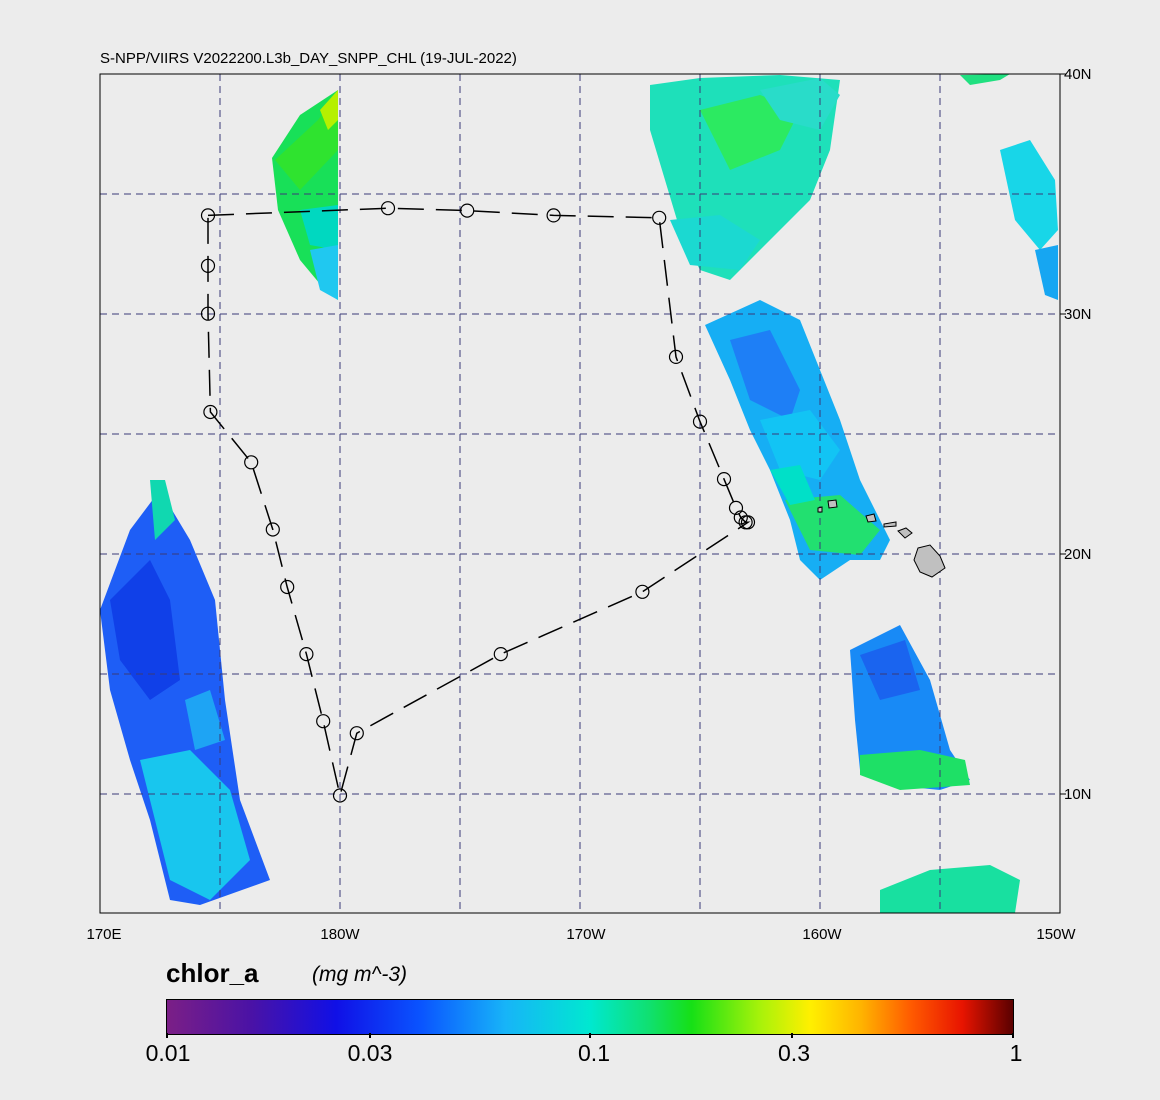 This screenshot has width=1160, height=1100. Describe the element at coordinates (1078, 314) in the screenshot. I see `lat-label-30n: 30N` at that location.